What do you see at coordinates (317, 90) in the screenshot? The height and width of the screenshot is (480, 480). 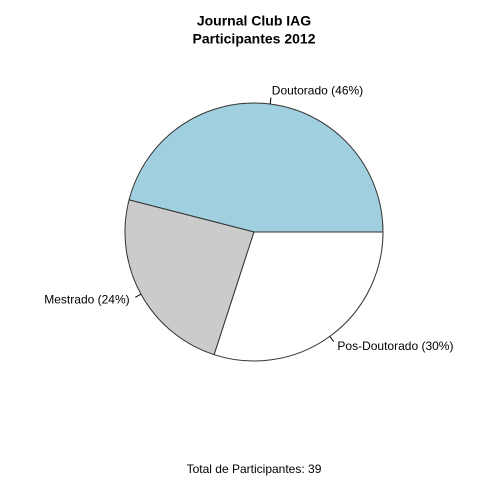 I see `slice-label: Doutorado (46%)` at bounding box center [317, 90].